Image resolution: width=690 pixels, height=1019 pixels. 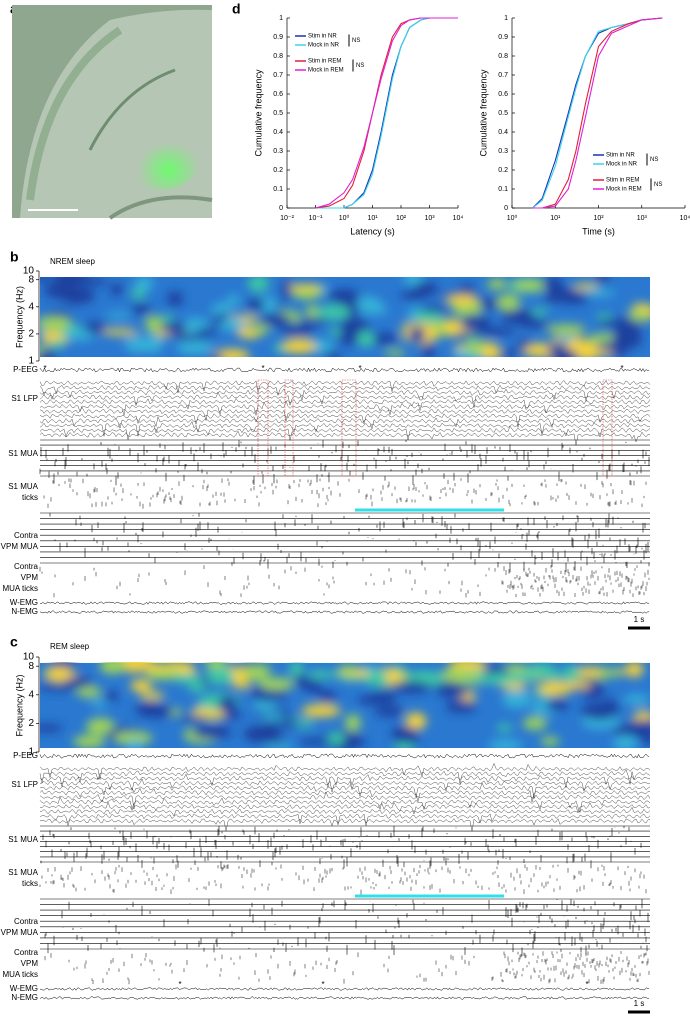 What do you see at coordinates (278, 37) in the screenshot?
I see `y-tick-label: 0.9` at bounding box center [278, 37].